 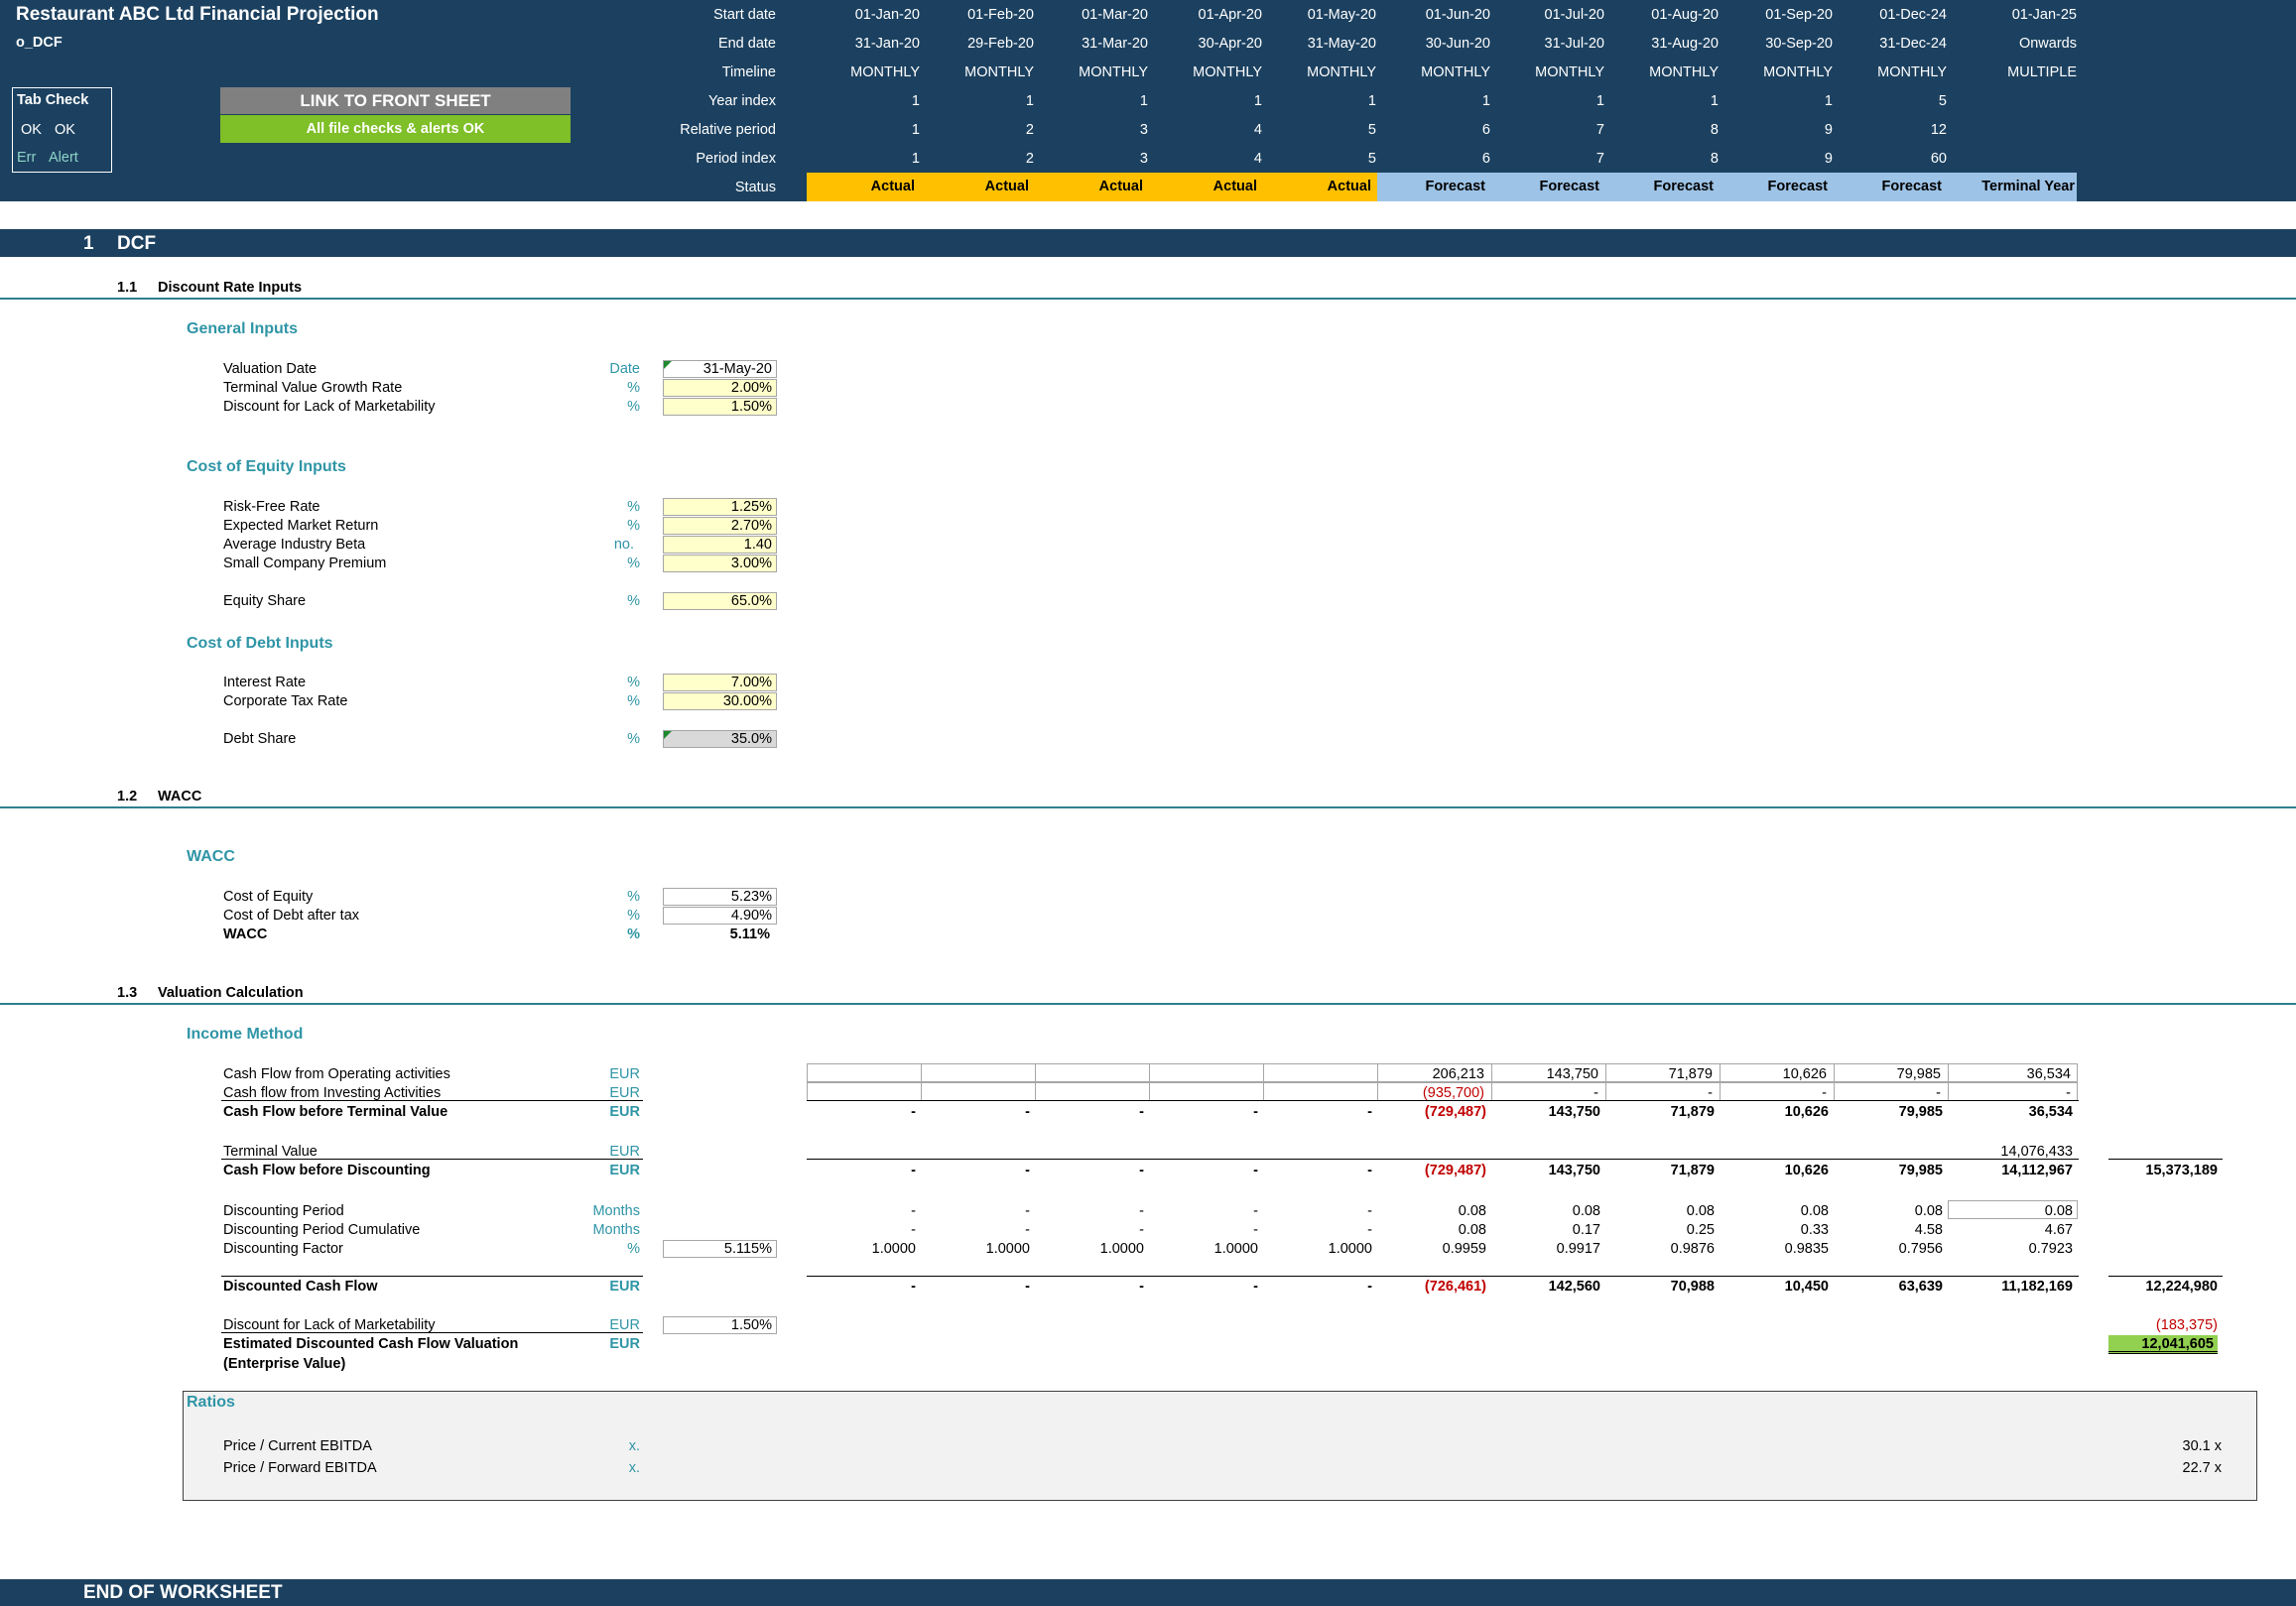 I want to click on cfo-cell: 206,213, so click(x=1458, y=1074).